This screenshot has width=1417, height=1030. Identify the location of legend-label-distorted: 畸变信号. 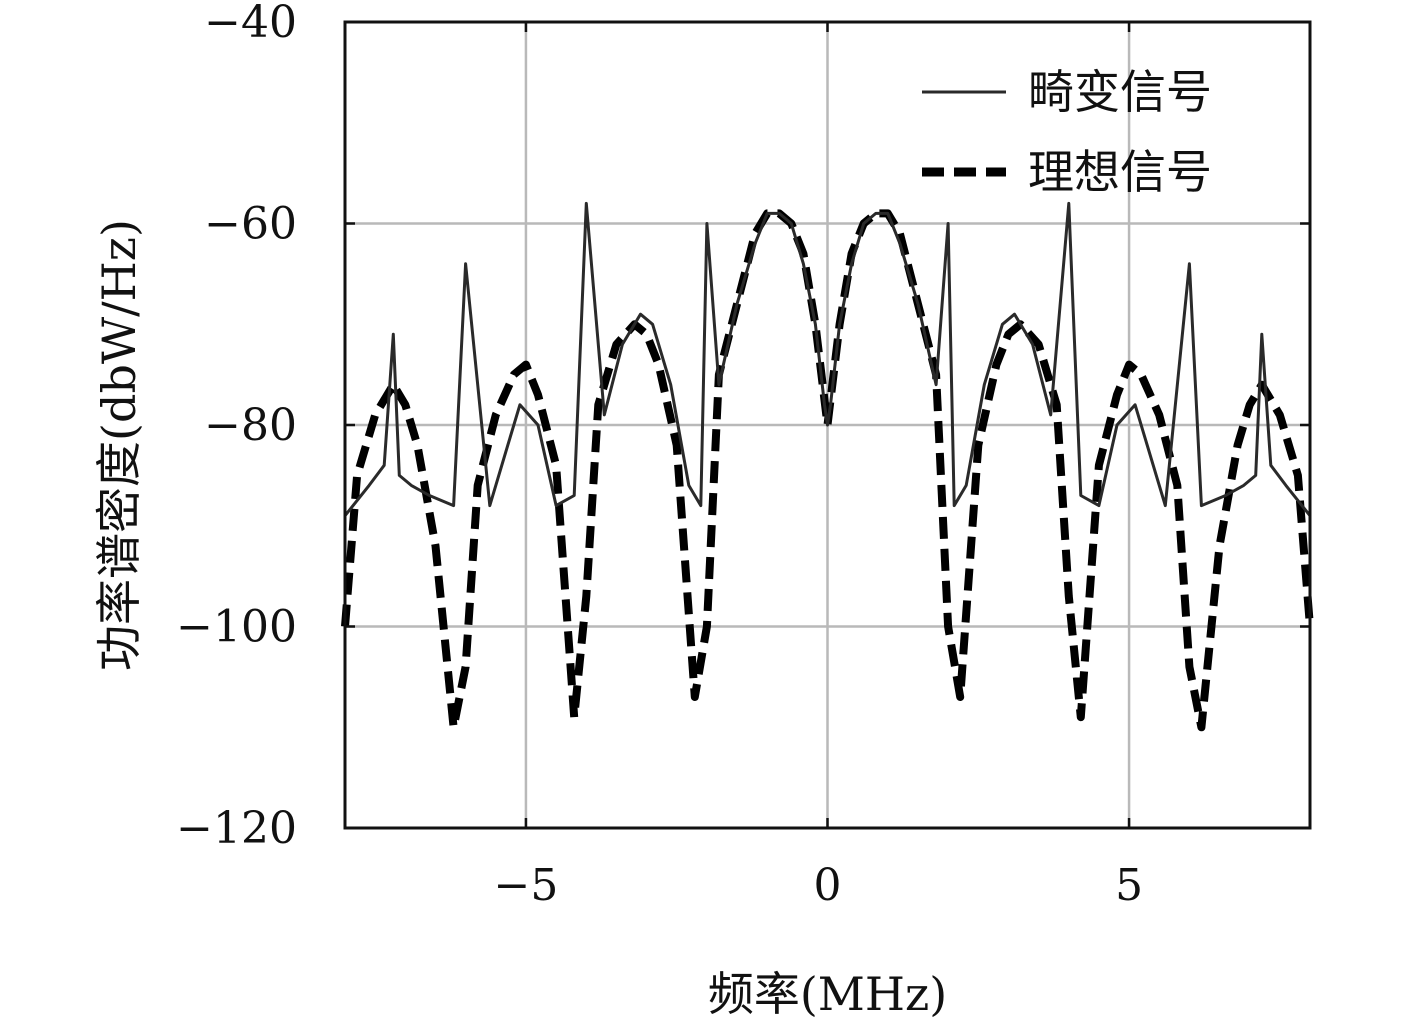
(1120, 92).